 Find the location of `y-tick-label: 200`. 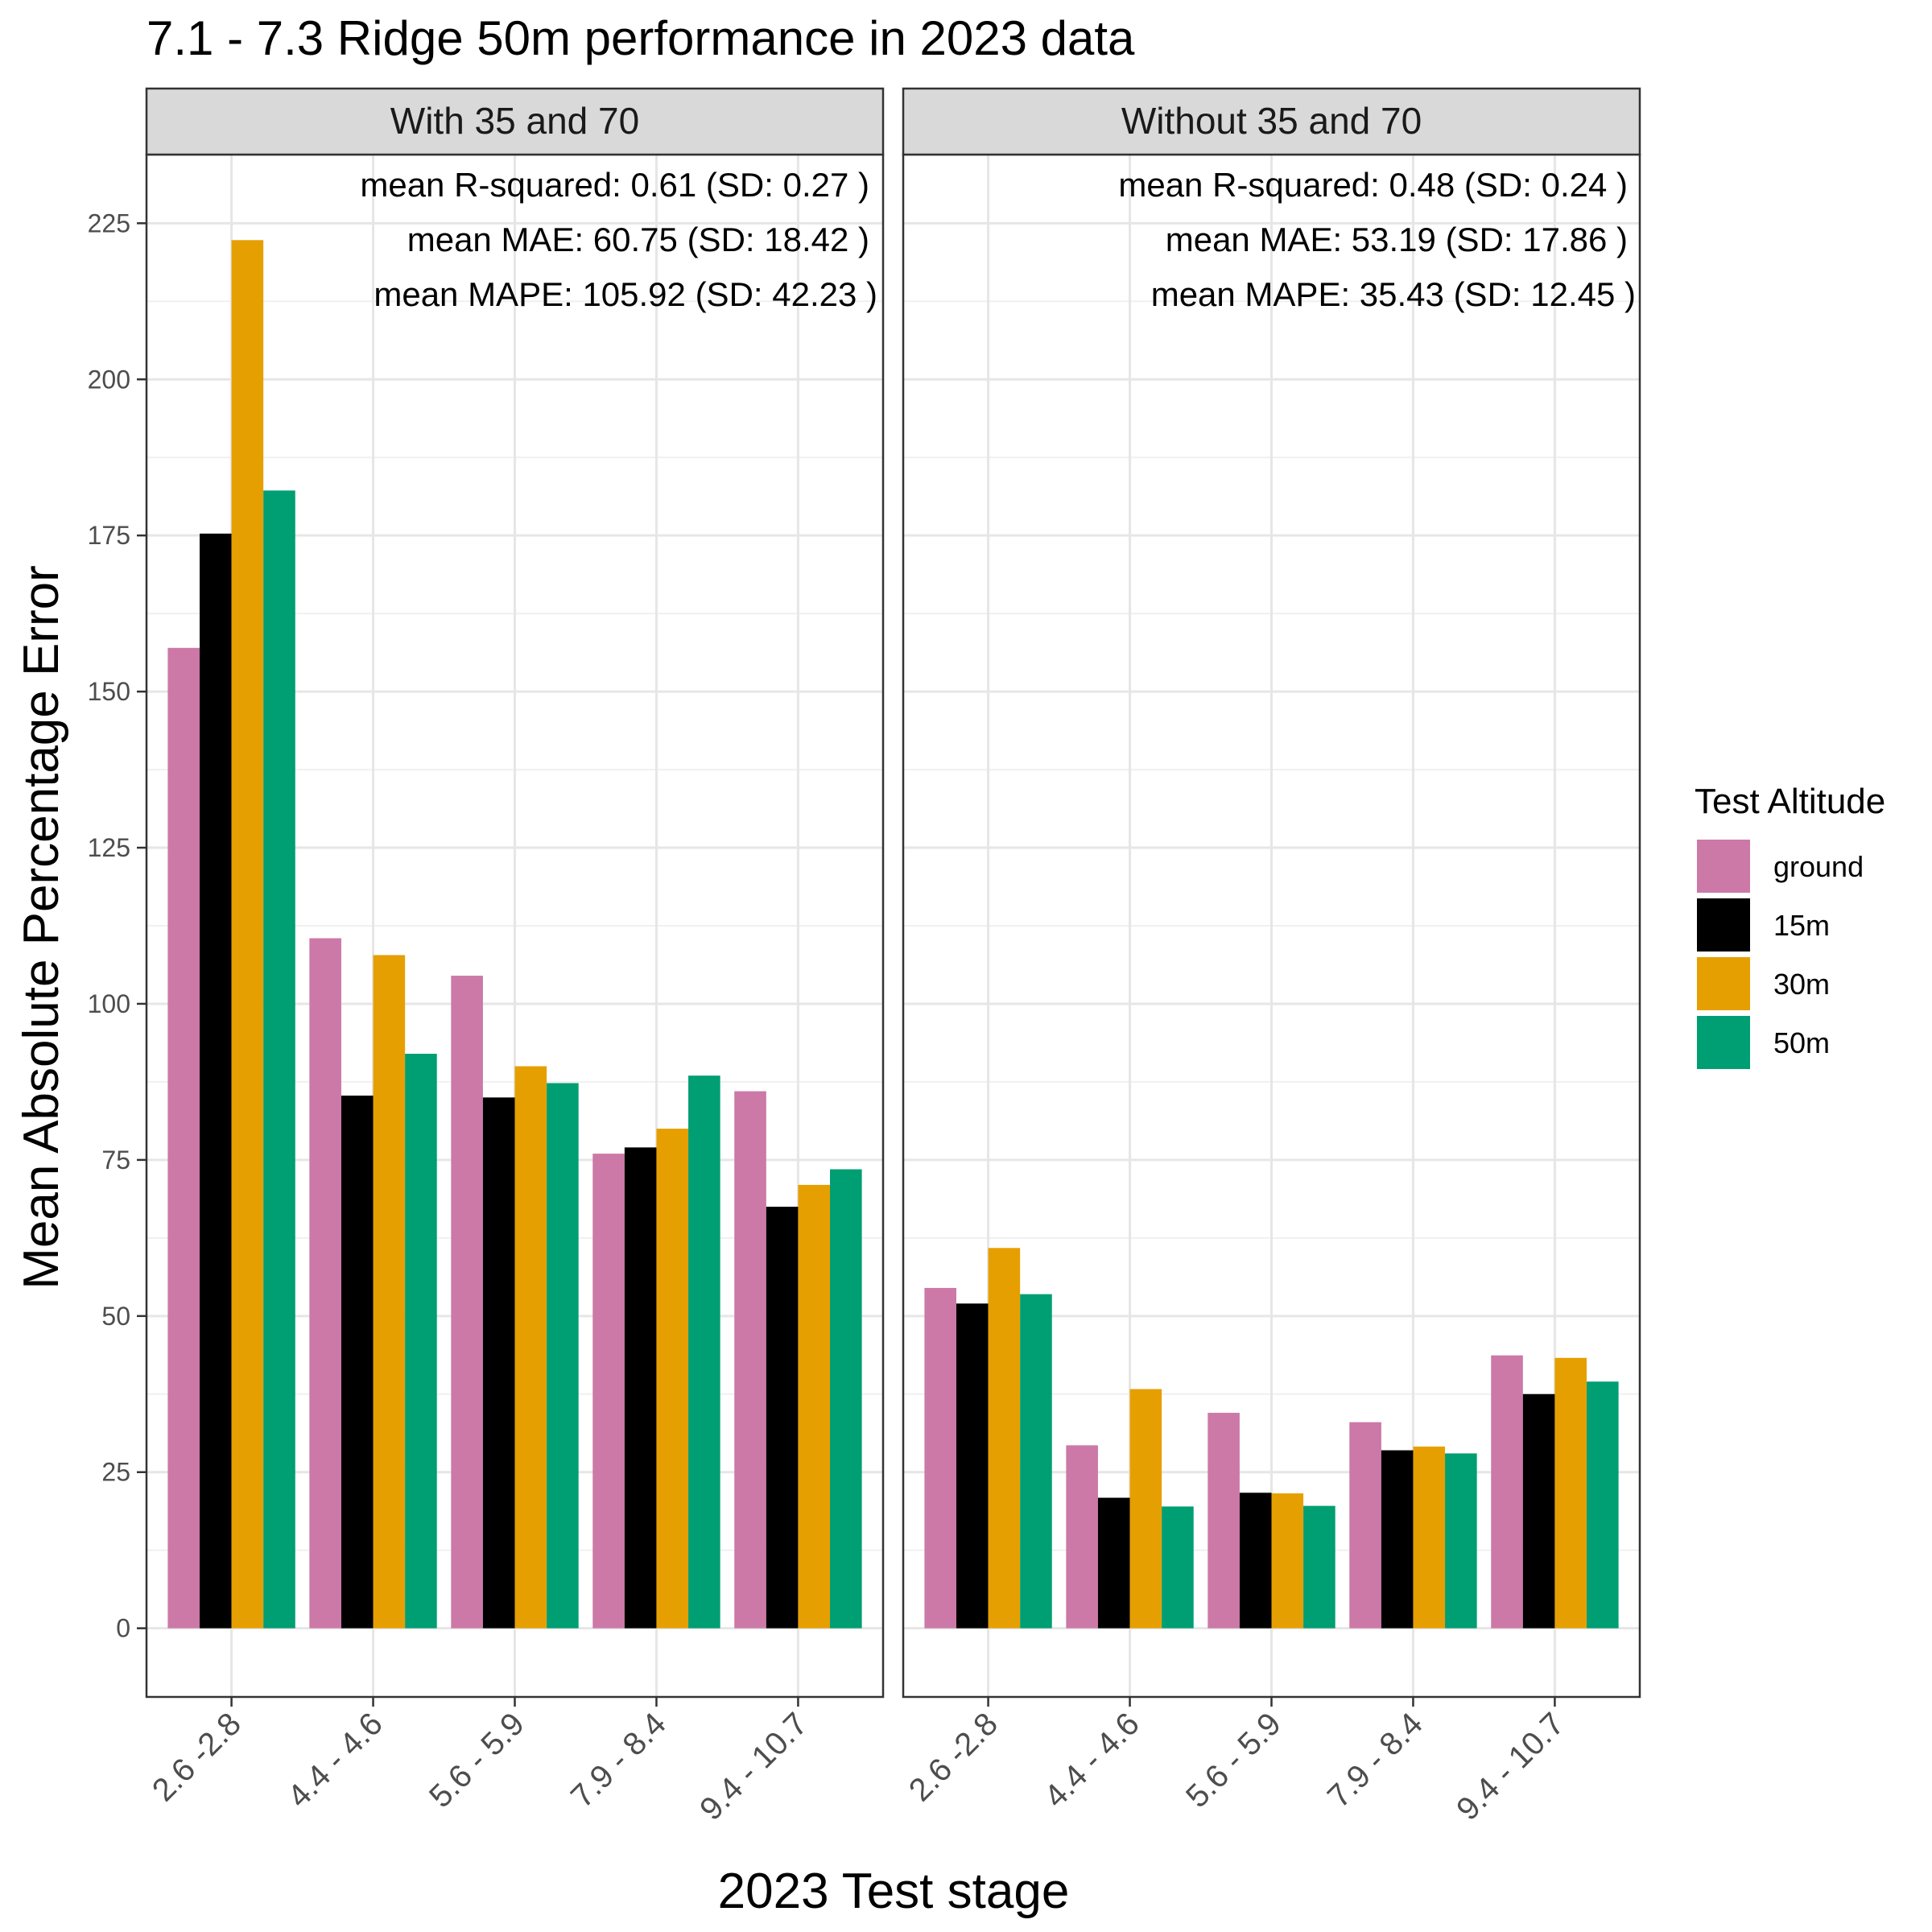

y-tick-label: 200 is located at coordinates (109, 379).